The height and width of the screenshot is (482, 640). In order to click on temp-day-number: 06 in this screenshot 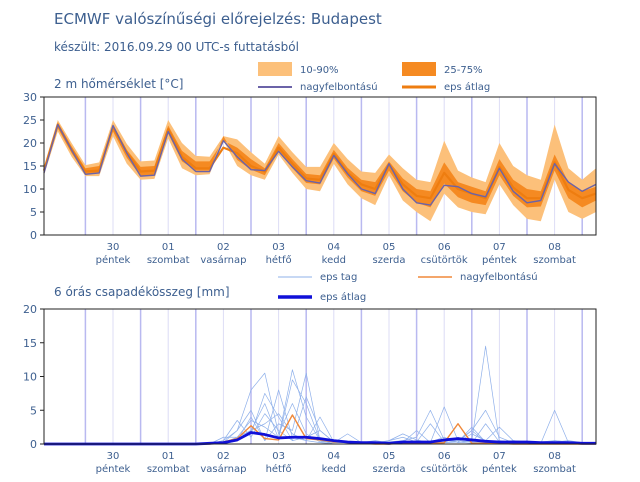, I will do `click(444, 247)`.